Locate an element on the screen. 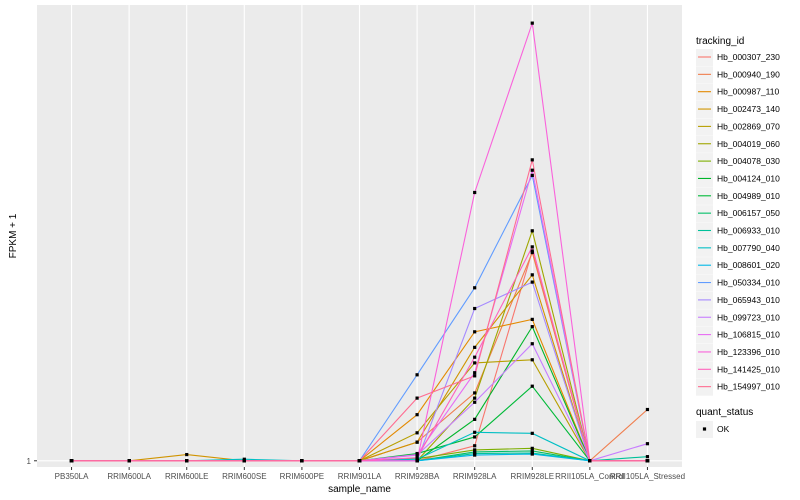 This screenshot has width=800, height=500. legend-label: Hb_006157_050 is located at coordinates (748, 213).